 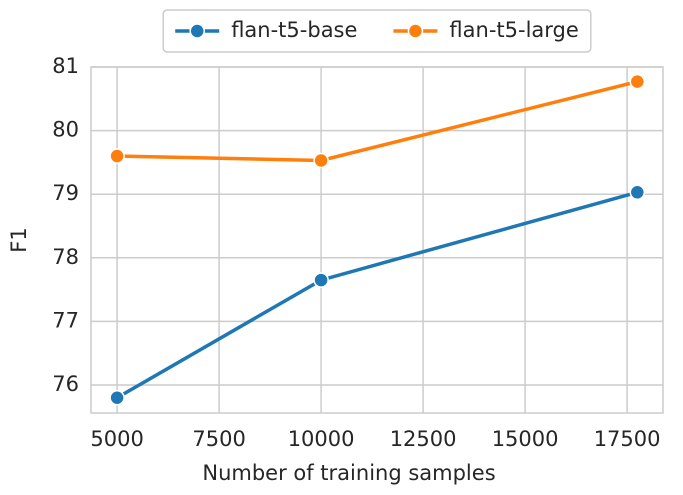 What do you see at coordinates (116, 439) in the screenshot?
I see `x-tick-label: 5000` at bounding box center [116, 439].